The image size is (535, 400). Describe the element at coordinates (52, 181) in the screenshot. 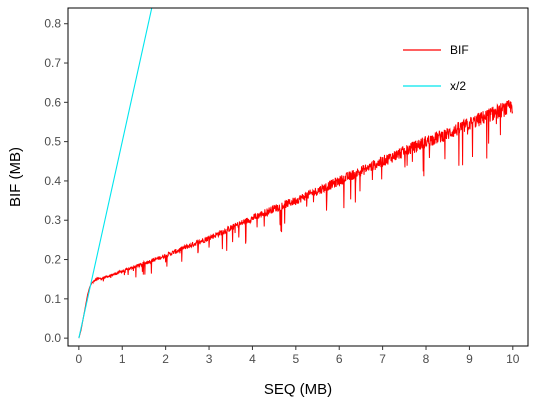

I see `y-tick-label: 0.4` at that location.